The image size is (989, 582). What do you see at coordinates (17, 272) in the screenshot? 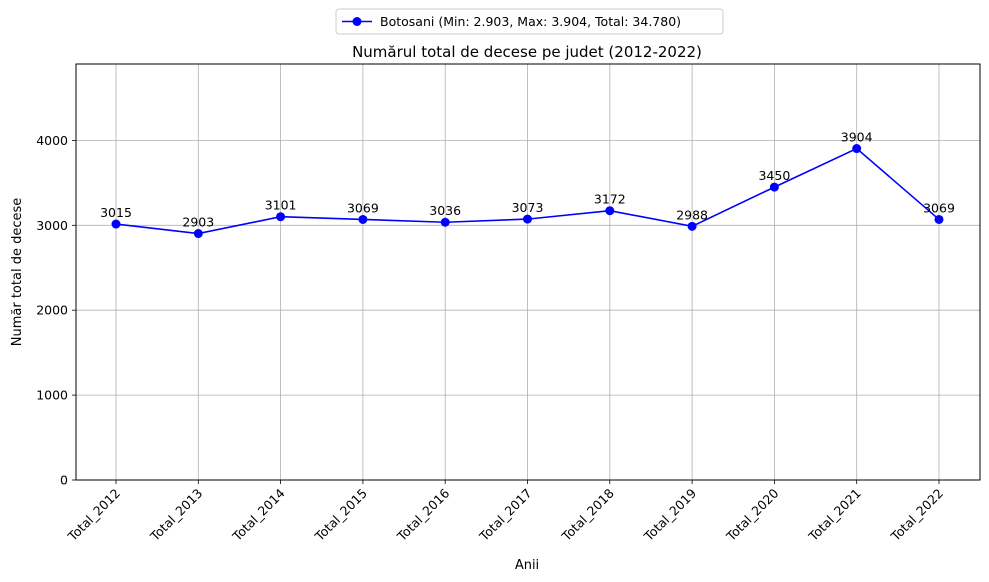
I see `y-axis-label: Număr total de decese` at bounding box center [17, 272].